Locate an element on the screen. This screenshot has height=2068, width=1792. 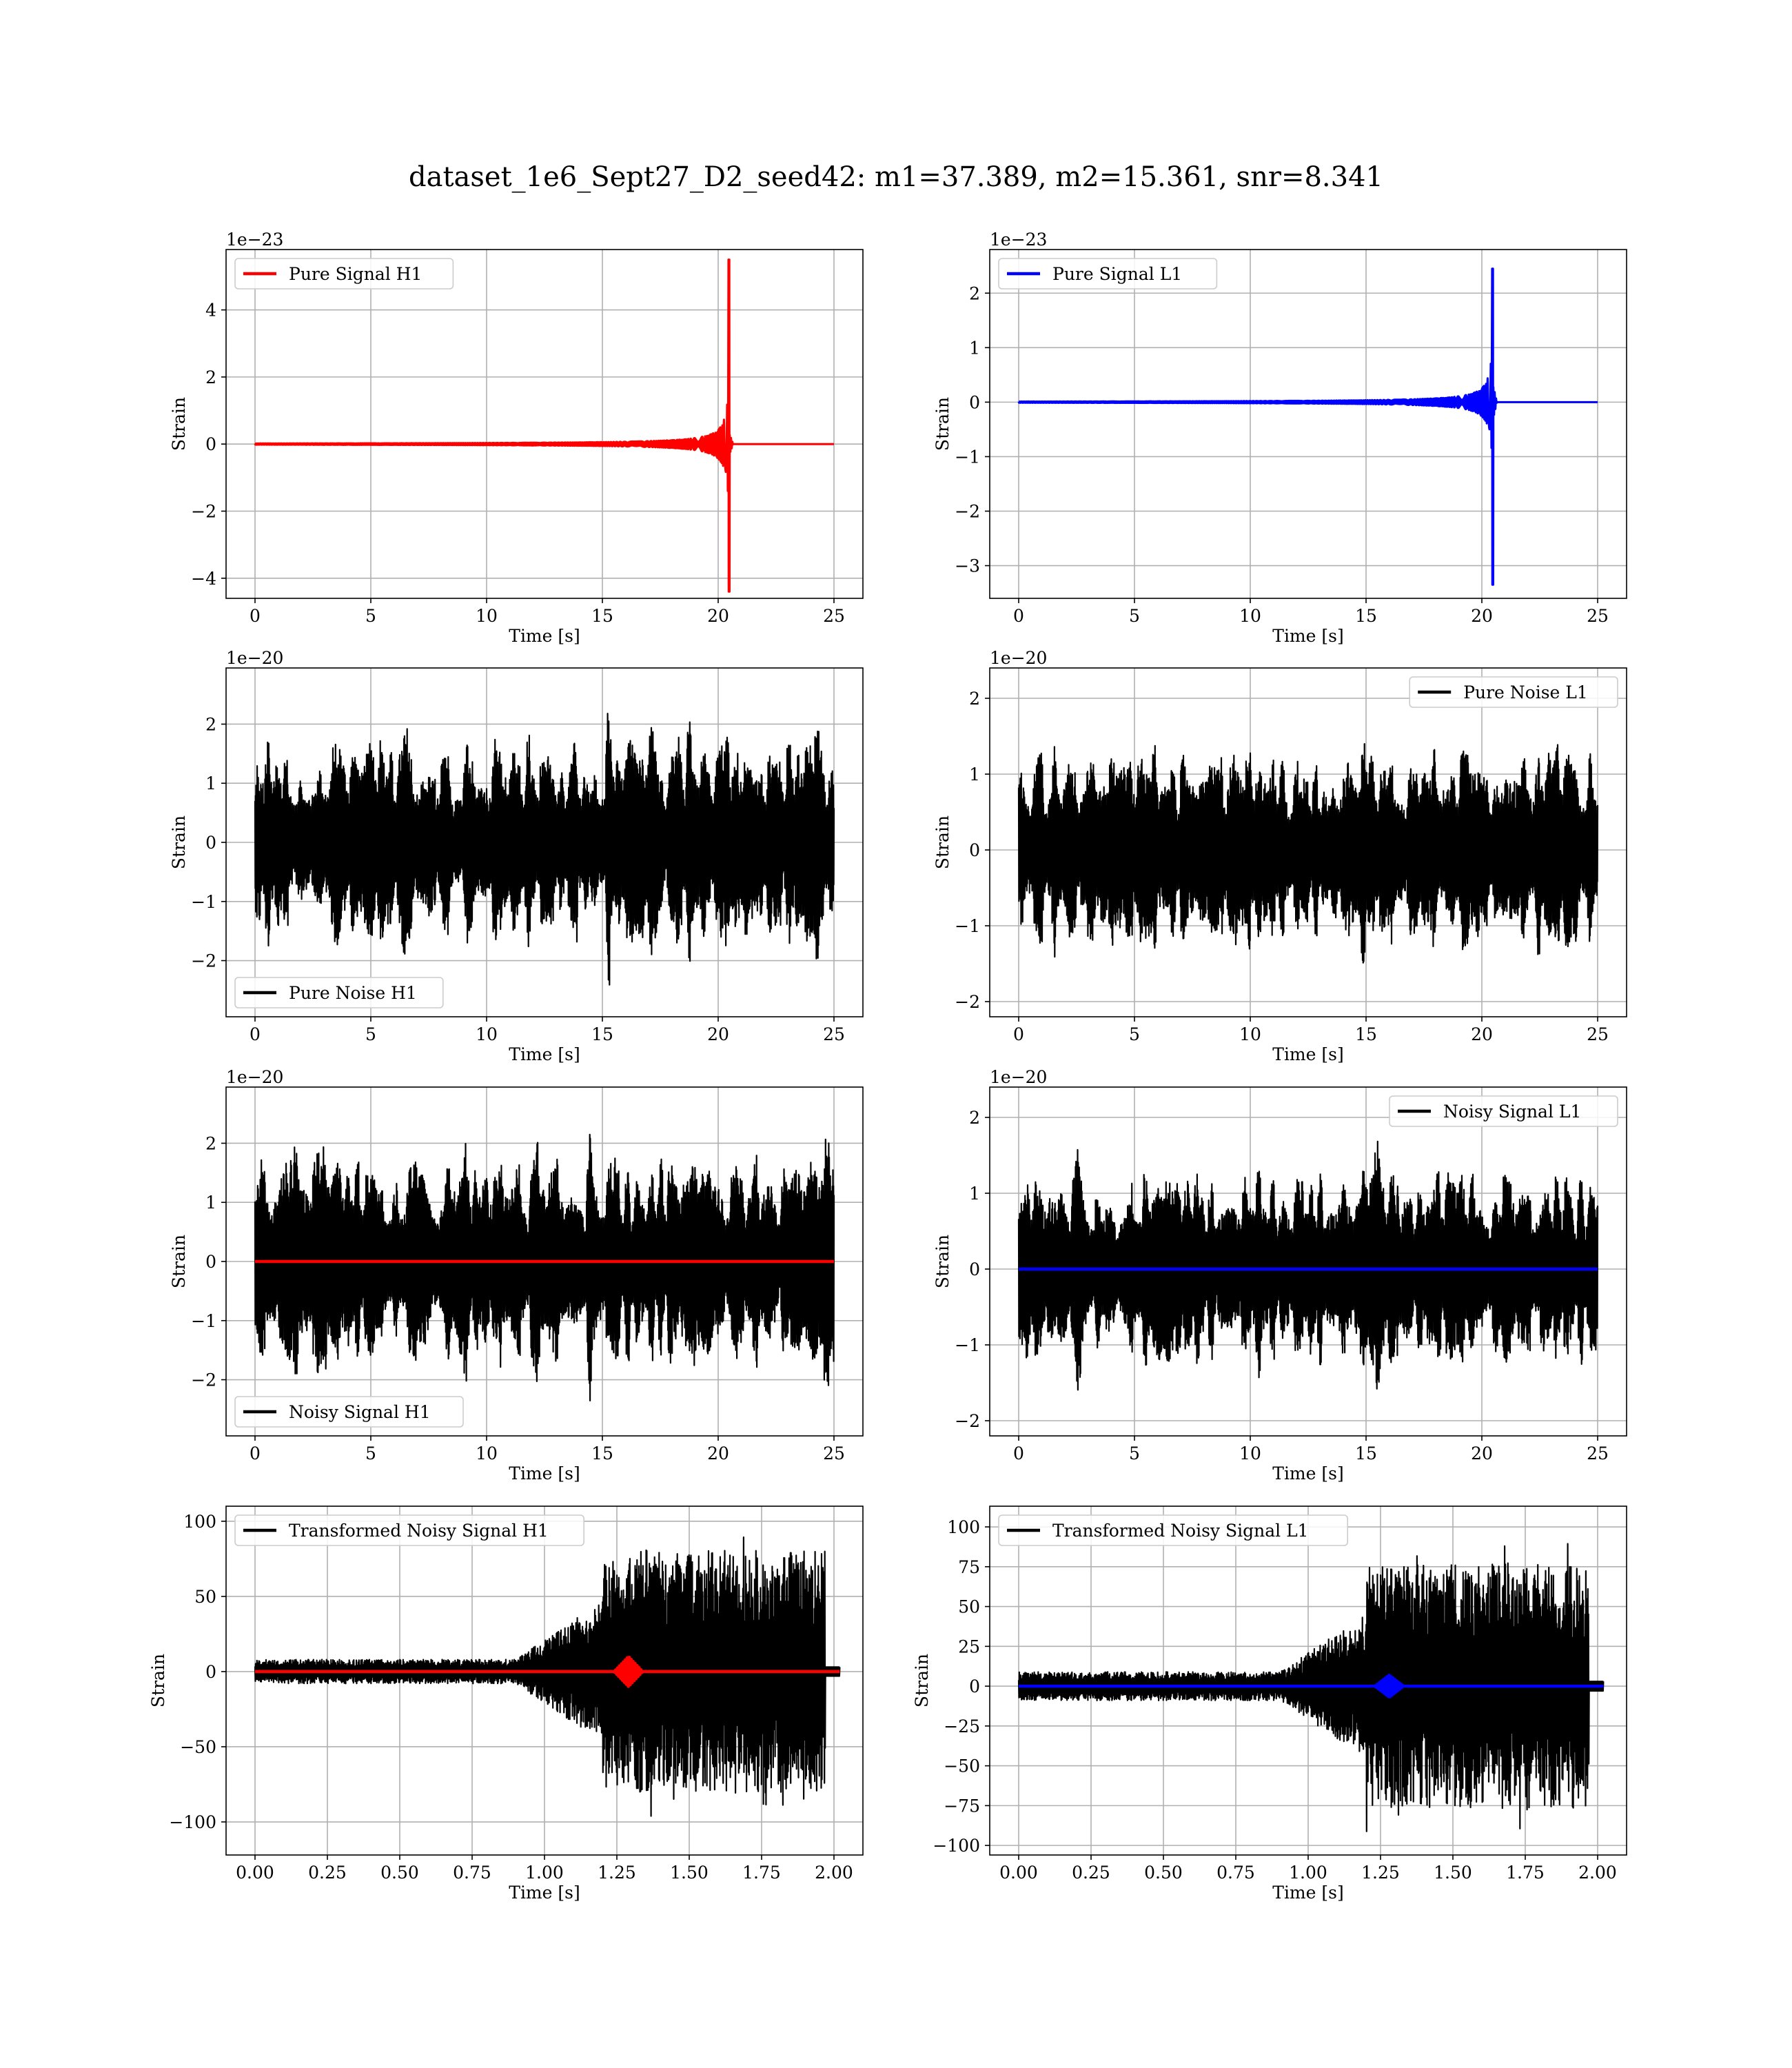
y-tick-label: −50 is located at coordinates (962, 1766).